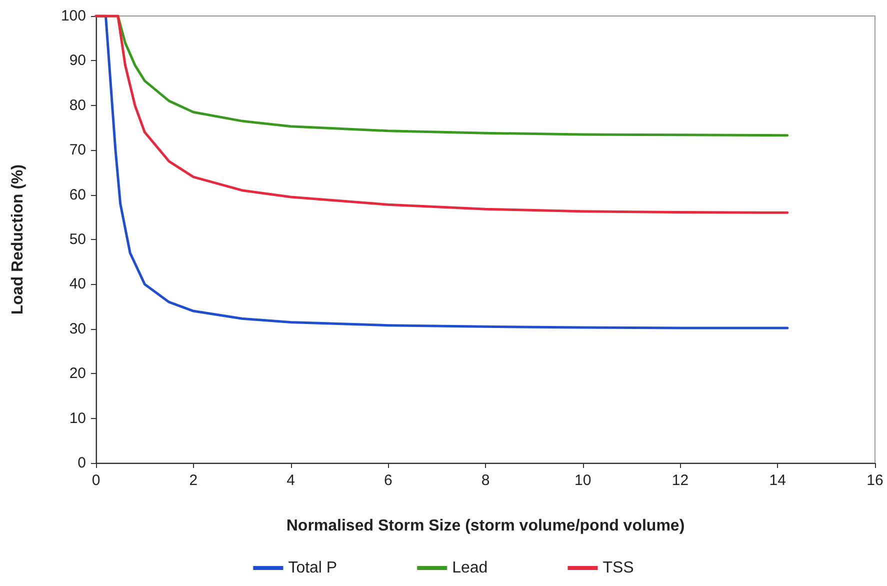 The width and height of the screenshot is (887, 586). Describe the element at coordinates (77, 61) in the screenshot. I see `y-tick-label: 90` at that location.